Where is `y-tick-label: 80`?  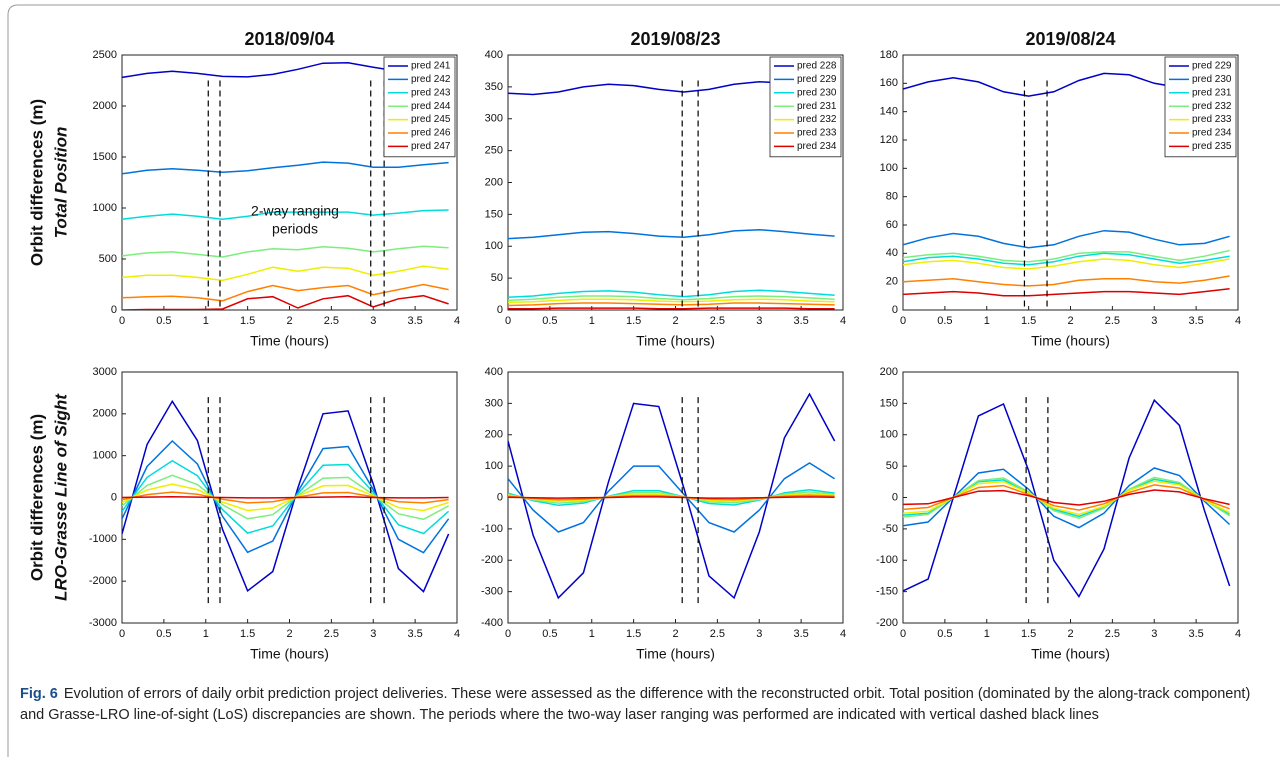 y-tick-label: 80 is located at coordinates (892, 197).